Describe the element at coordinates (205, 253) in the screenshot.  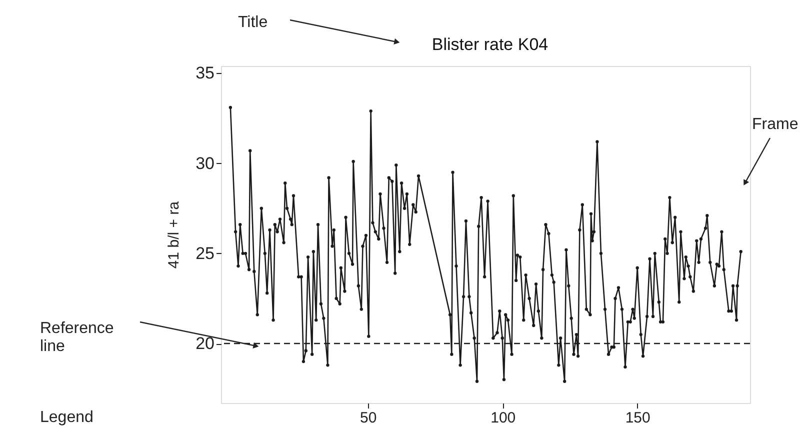
I see `y-tick-label: 25` at that location.